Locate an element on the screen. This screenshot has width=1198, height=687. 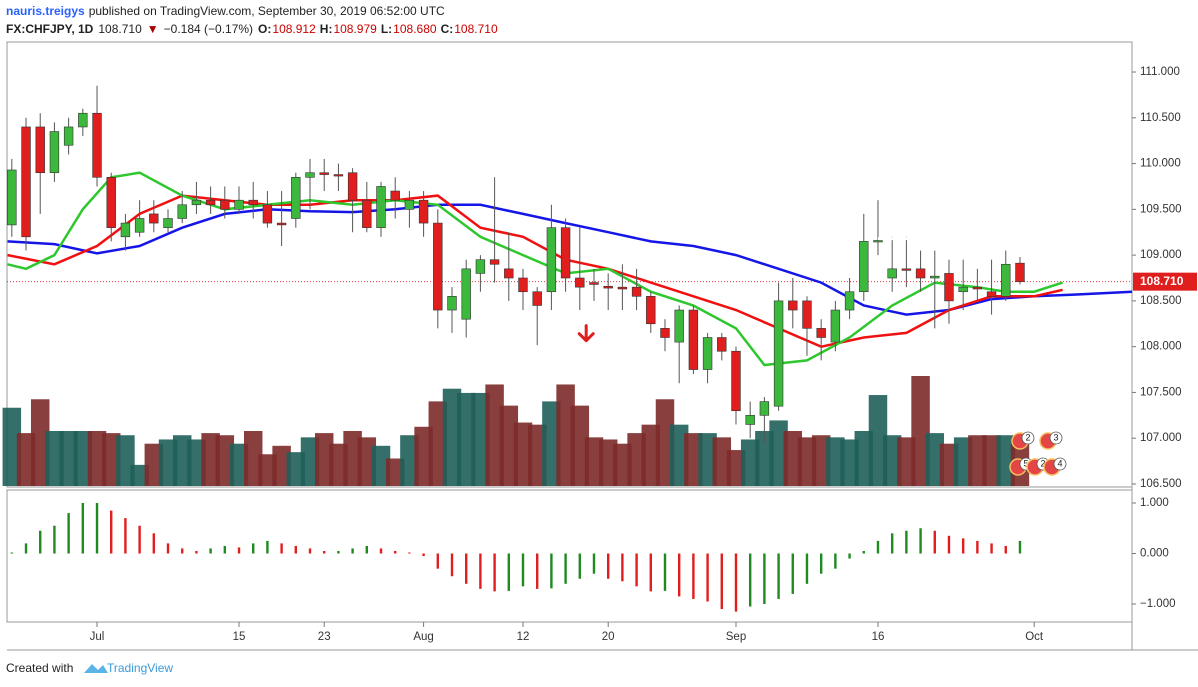
o-label: O: is located at coordinates (264, 29).